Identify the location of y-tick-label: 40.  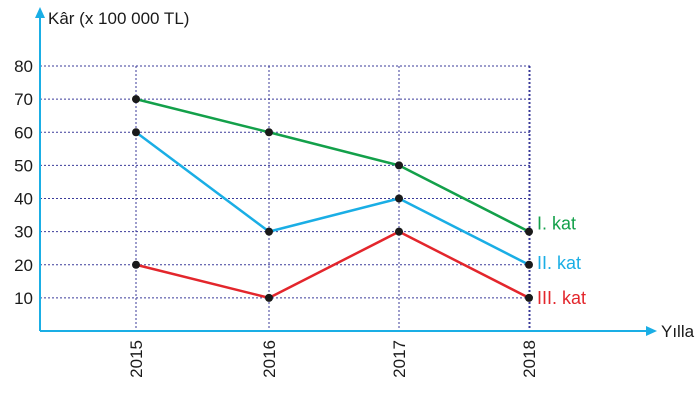
(23, 199).